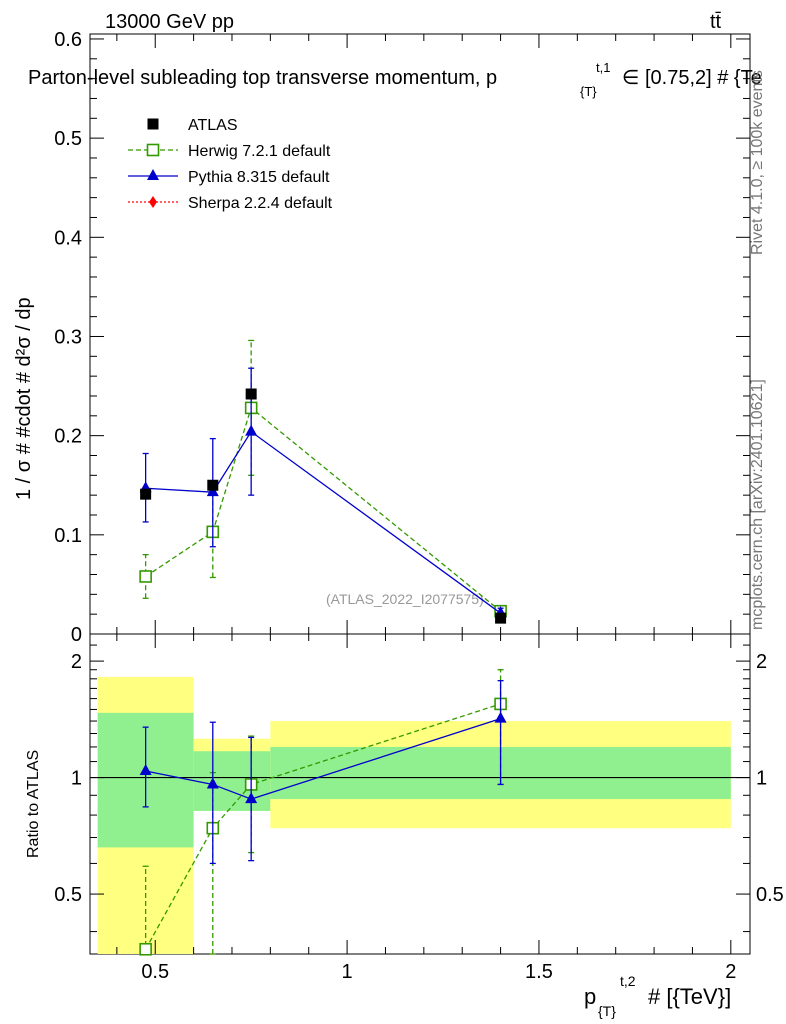 This screenshot has width=786, height=1024. I want to click on x-tick-label: 1, so click(347, 972).